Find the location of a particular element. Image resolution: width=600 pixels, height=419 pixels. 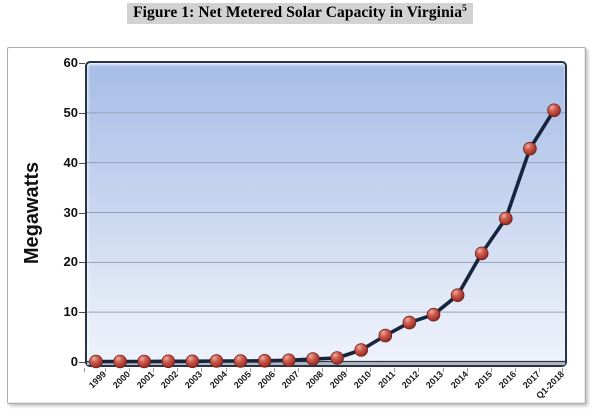

data-point-2009 is located at coordinates (337, 358).